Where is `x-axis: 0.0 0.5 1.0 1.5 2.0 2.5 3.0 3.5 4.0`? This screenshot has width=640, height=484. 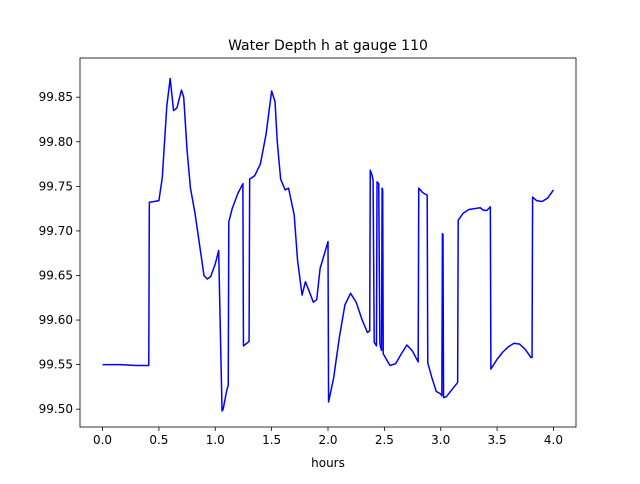 x-axis: 0.0 0.5 1.0 1.5 2.0 2.5 3.0 3.5 4.0 is located at coordinates (328, 437).